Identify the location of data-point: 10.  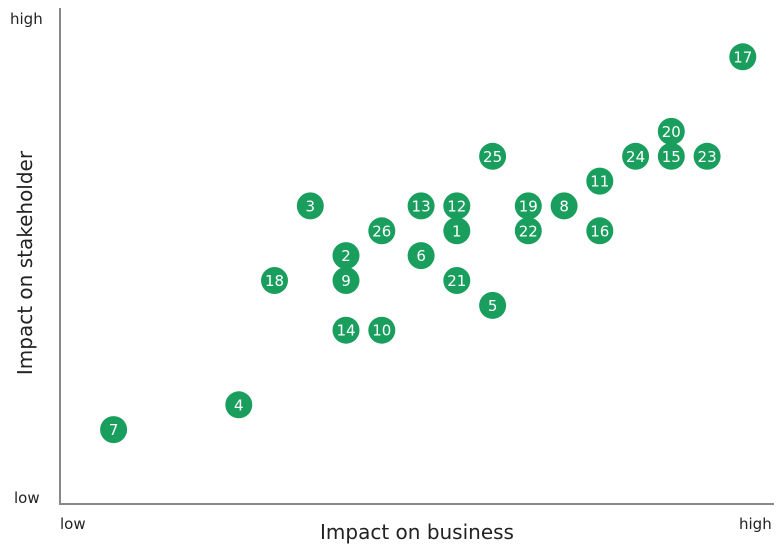
(382, 330).